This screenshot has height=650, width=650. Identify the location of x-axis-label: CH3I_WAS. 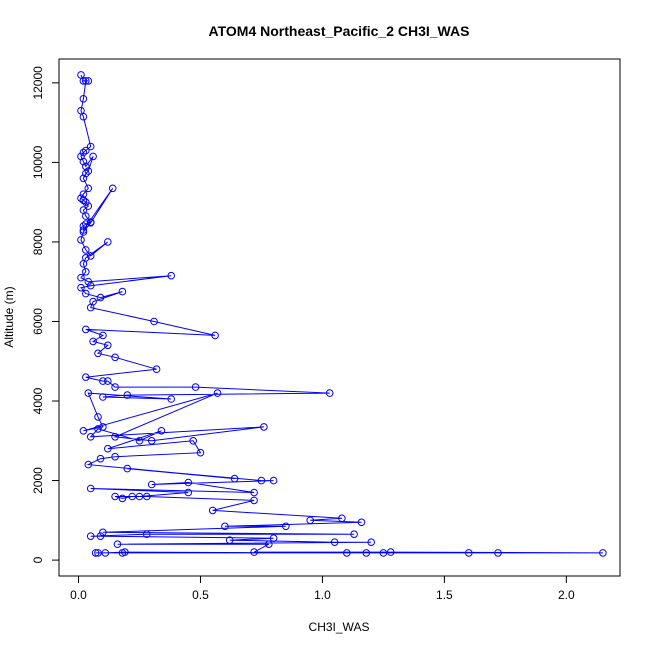
(339, 627).